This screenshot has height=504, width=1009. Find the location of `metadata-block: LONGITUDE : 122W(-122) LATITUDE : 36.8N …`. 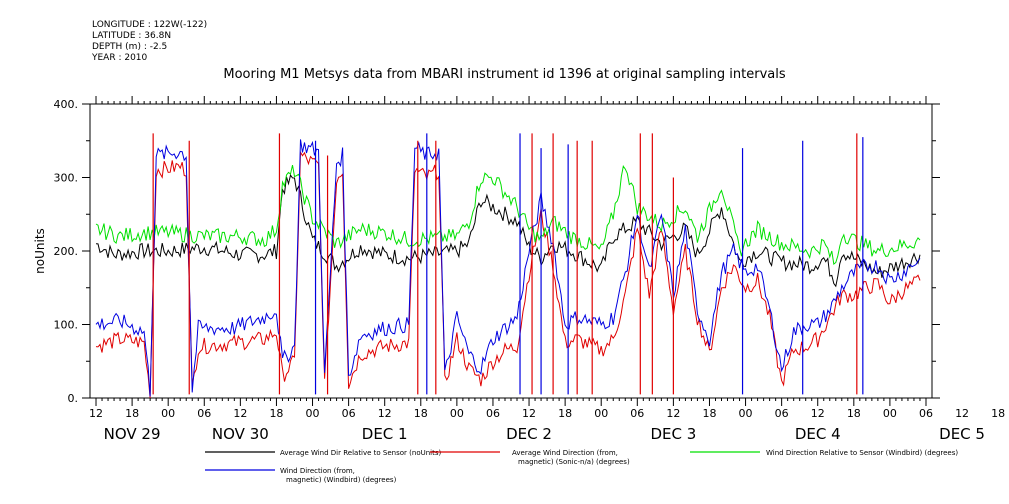

metadata-block: LONGITUDE : 122W(-122) LATITUDE : 36.8N … is located at coordinates (149, 42).